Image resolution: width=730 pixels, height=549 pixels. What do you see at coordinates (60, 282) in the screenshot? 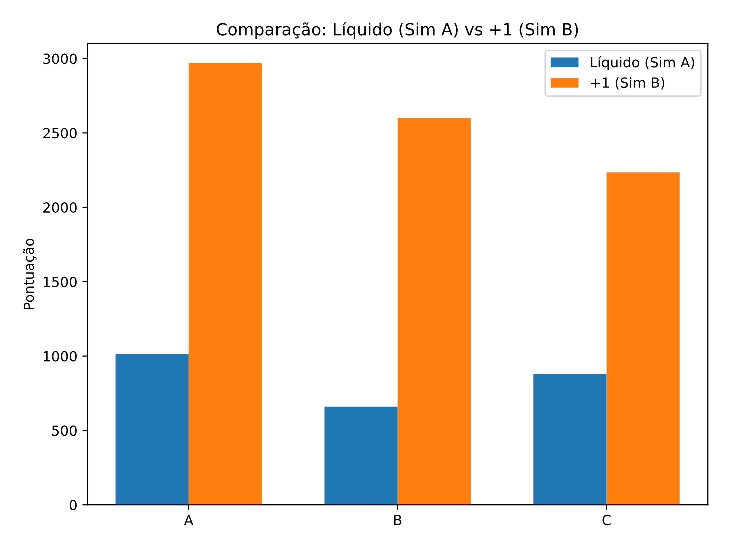
I see `y-tick-label: 1500` at bounding box center [60, 282].